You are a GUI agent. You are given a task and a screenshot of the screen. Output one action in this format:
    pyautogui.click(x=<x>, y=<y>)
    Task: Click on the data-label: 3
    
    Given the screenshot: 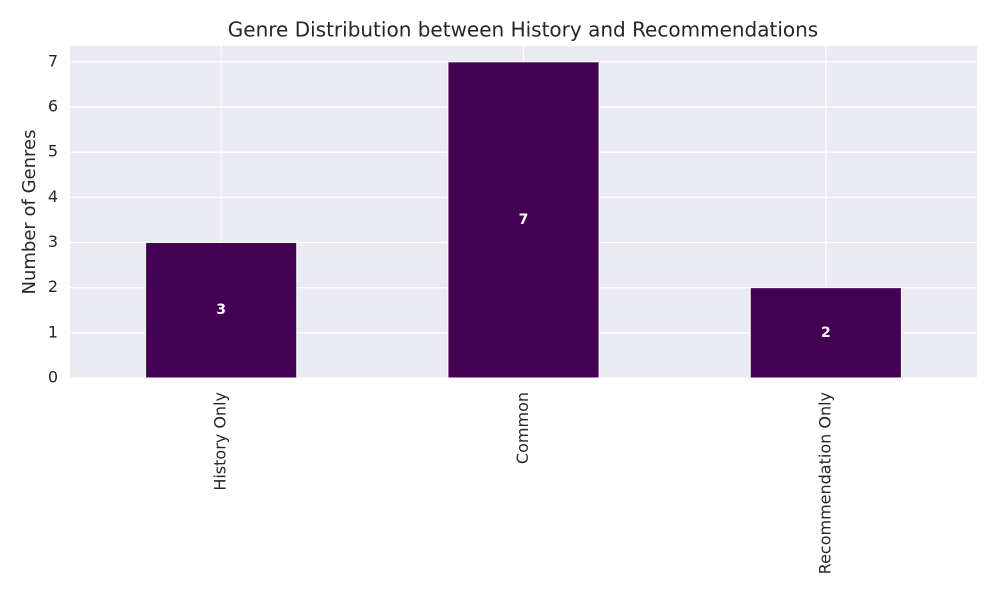 What is the action you would take?
    pyautogui.click(x=221, y=310)
    